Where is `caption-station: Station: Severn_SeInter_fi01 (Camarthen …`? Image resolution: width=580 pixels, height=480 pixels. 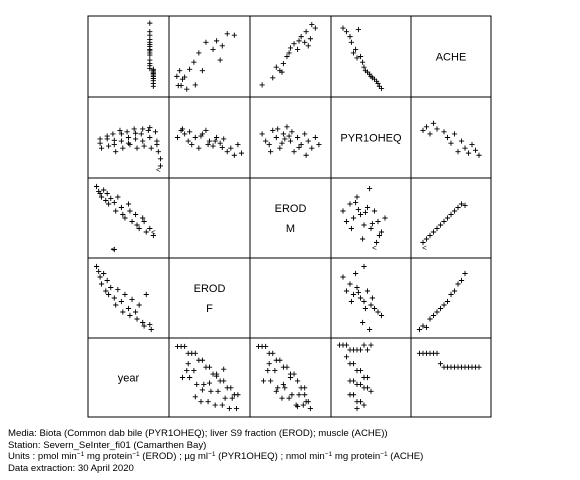
caption-station: Station: Severn_SeInter_fi01 (Camarthen … is located at coordinates (107, 445).